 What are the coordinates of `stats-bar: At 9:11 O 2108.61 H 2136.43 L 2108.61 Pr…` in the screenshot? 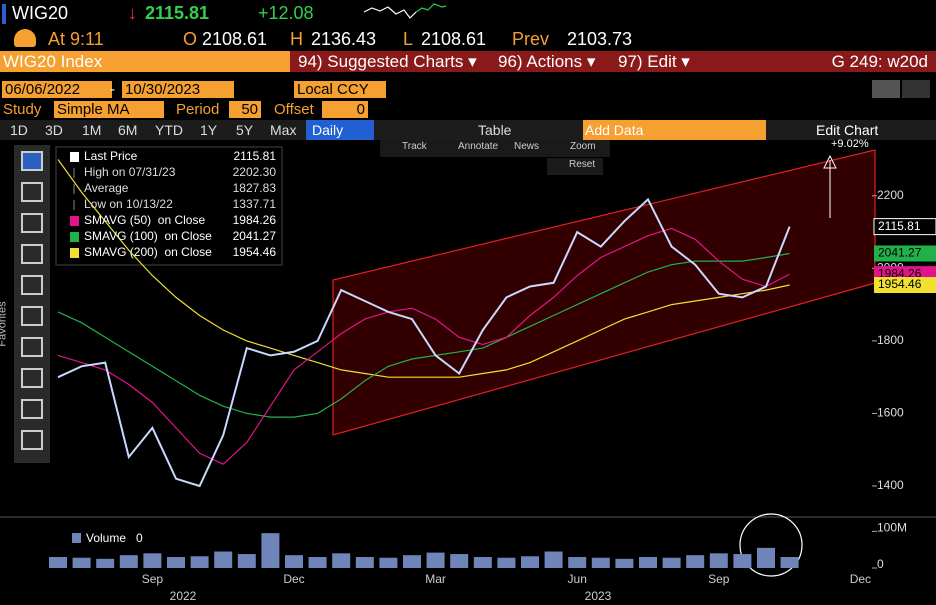 It's located at (468, 39).